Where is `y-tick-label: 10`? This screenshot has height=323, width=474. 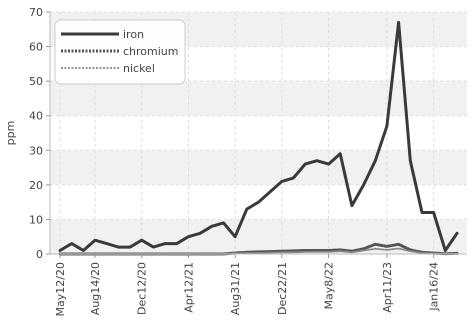
y-tick-label: 10 is located at coordinates (36, 219).